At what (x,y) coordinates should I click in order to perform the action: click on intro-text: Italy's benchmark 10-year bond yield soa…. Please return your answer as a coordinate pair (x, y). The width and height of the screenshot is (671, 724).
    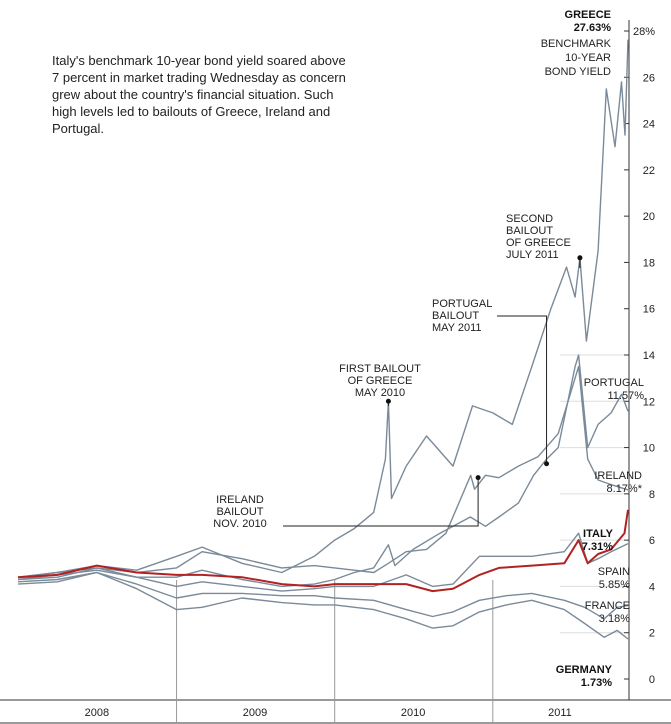
    Looking at the image, I should click on (199, 94).